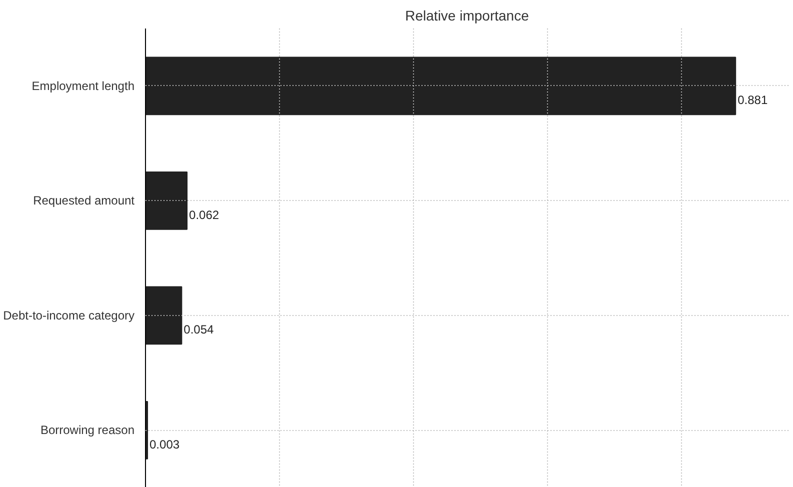 The width and height of the screenshot is (793, 487). What do you see at coordinates (165, 444) in the screenshot?
I see `data-label: 0.003` at bounding box center [165, 444].